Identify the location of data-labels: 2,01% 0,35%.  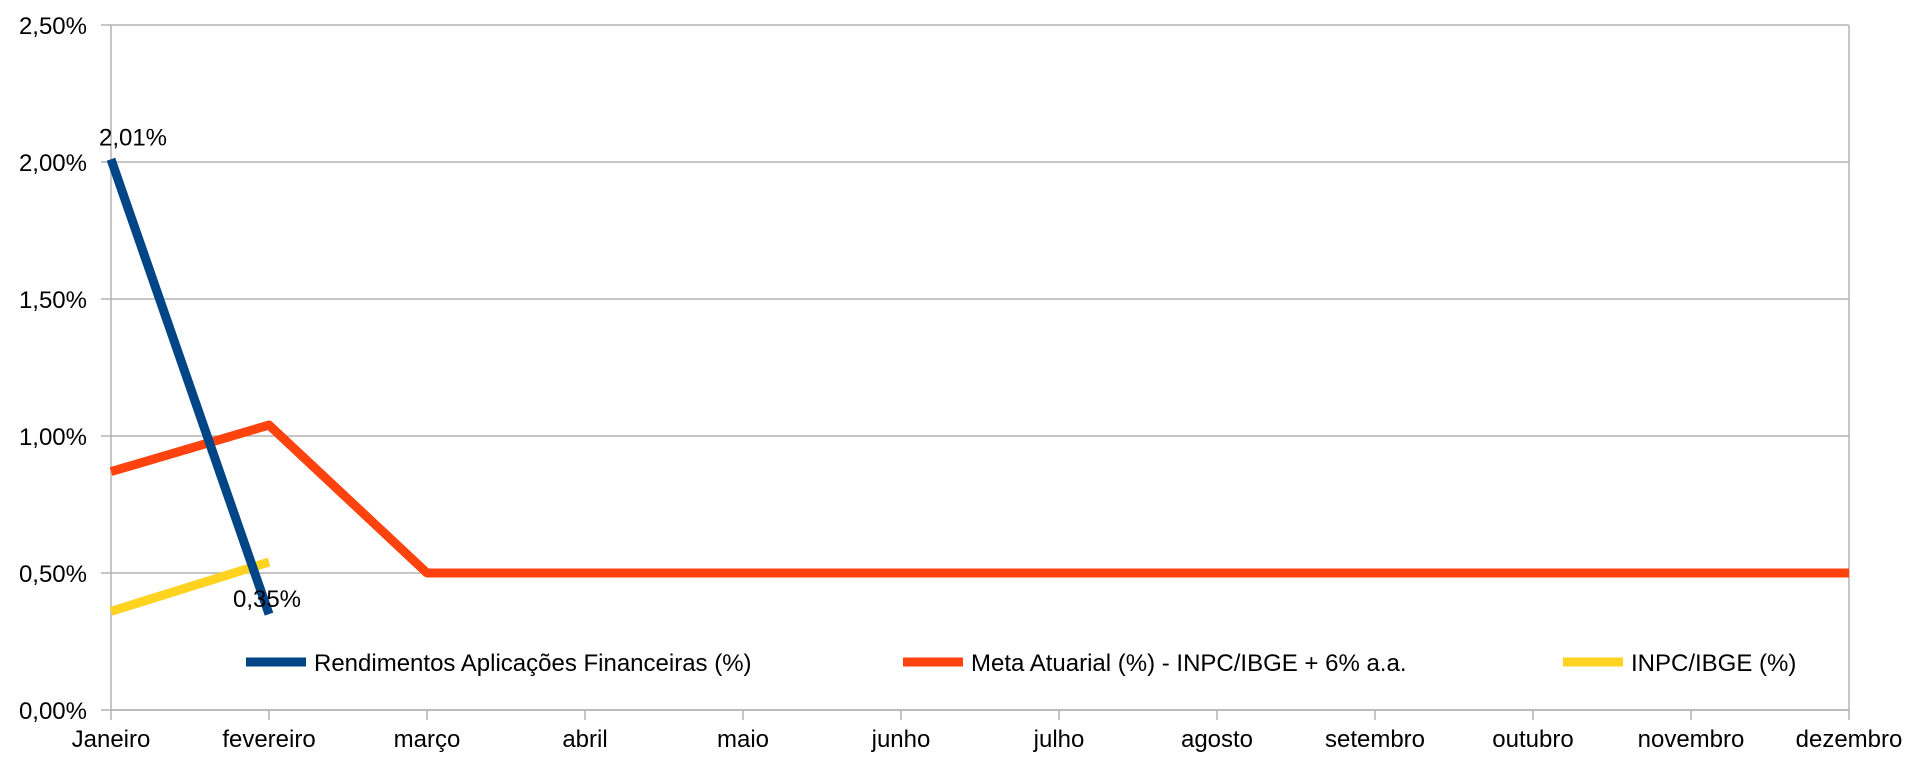
(200, 368).